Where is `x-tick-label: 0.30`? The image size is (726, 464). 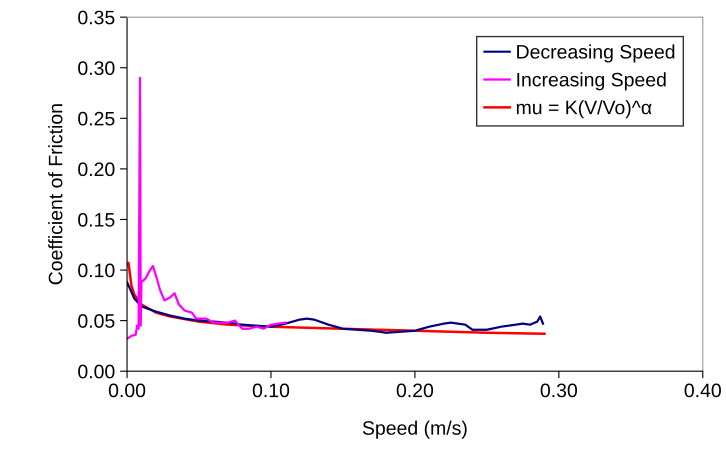 x-tick-label: 0.30 is located at coordinates (558, 391).